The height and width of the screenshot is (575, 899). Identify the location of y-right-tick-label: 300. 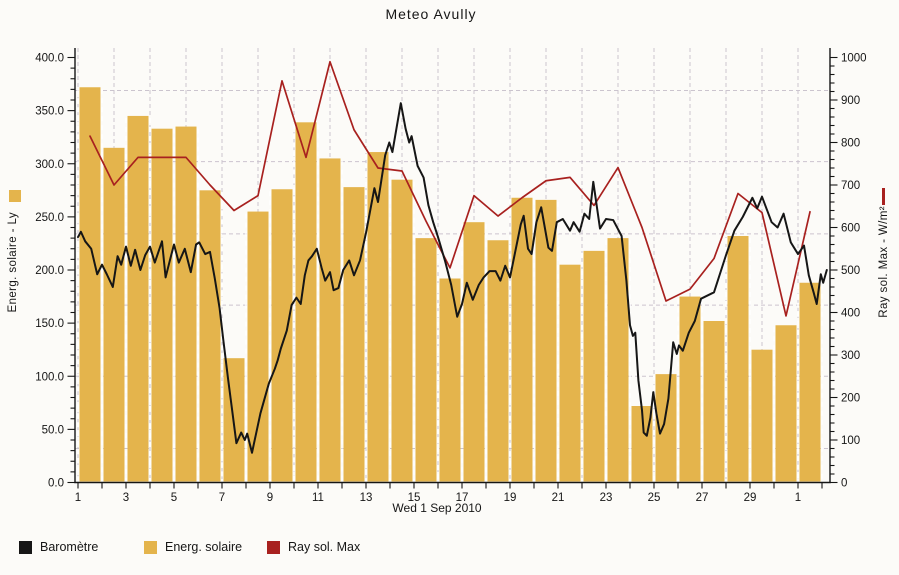
(850, 356).